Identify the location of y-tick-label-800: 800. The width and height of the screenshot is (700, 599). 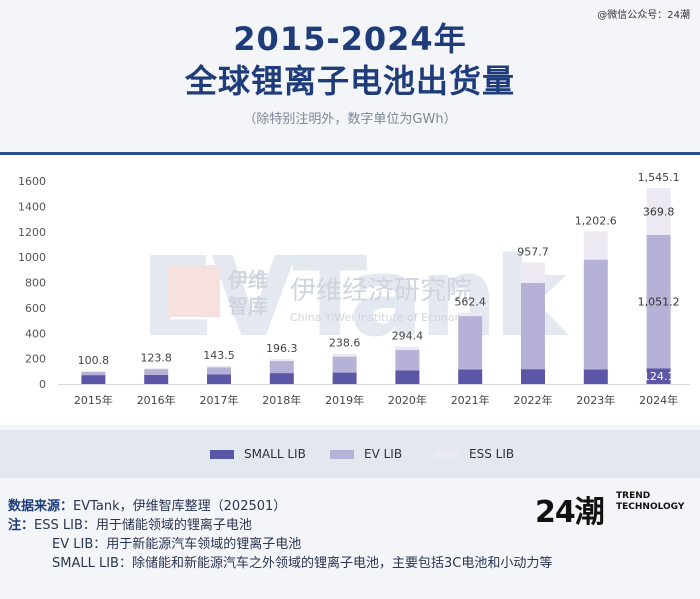
(35, 283).